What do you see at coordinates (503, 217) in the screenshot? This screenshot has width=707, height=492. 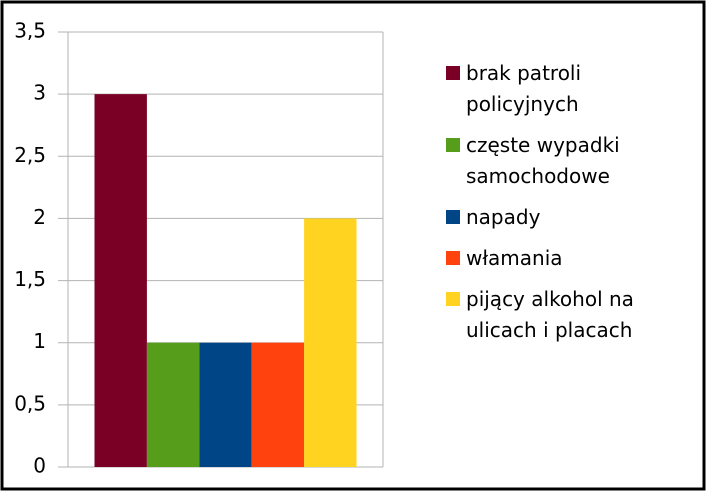 I see `legend-label: napady` at bounding box center [503, 217].